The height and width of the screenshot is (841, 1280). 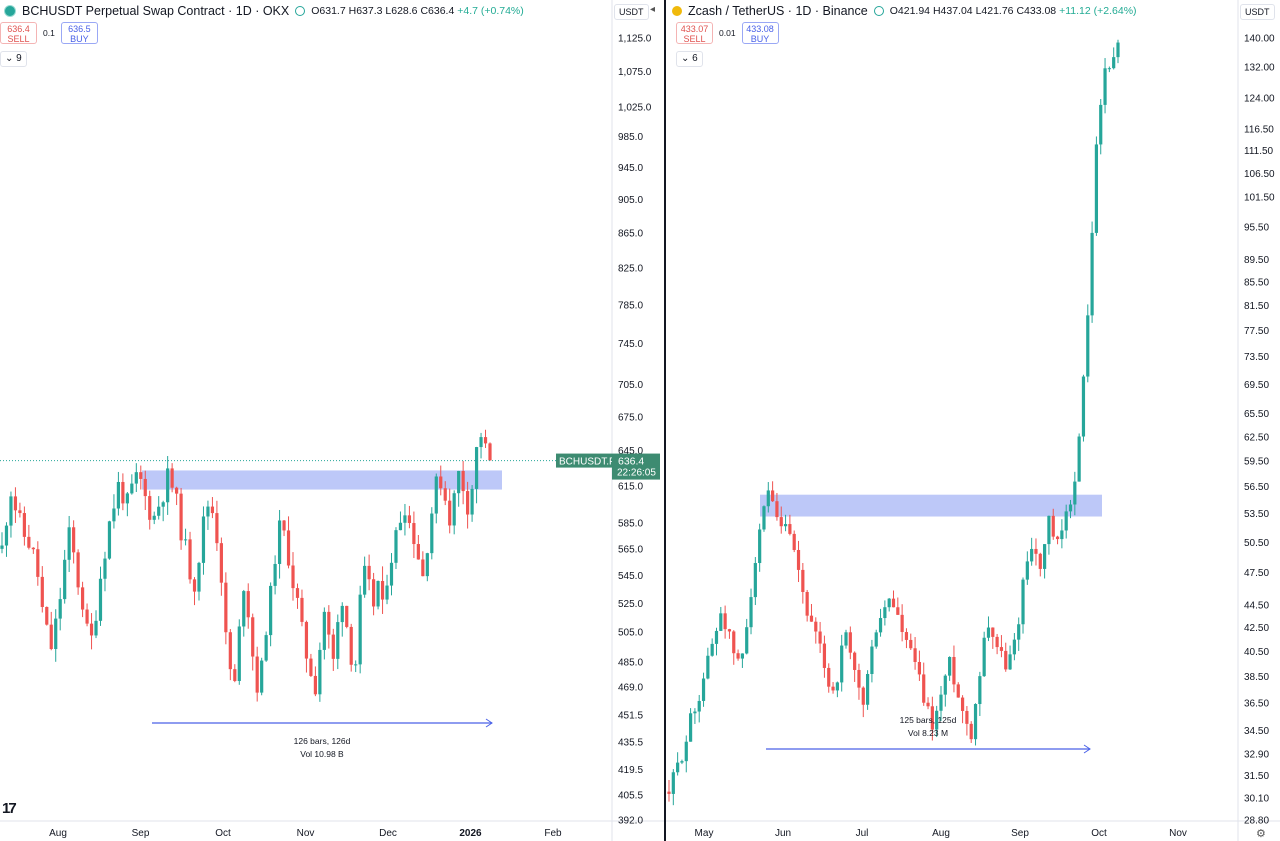 I want to click on bch-close: C636.4, so click(x=437, y=11).